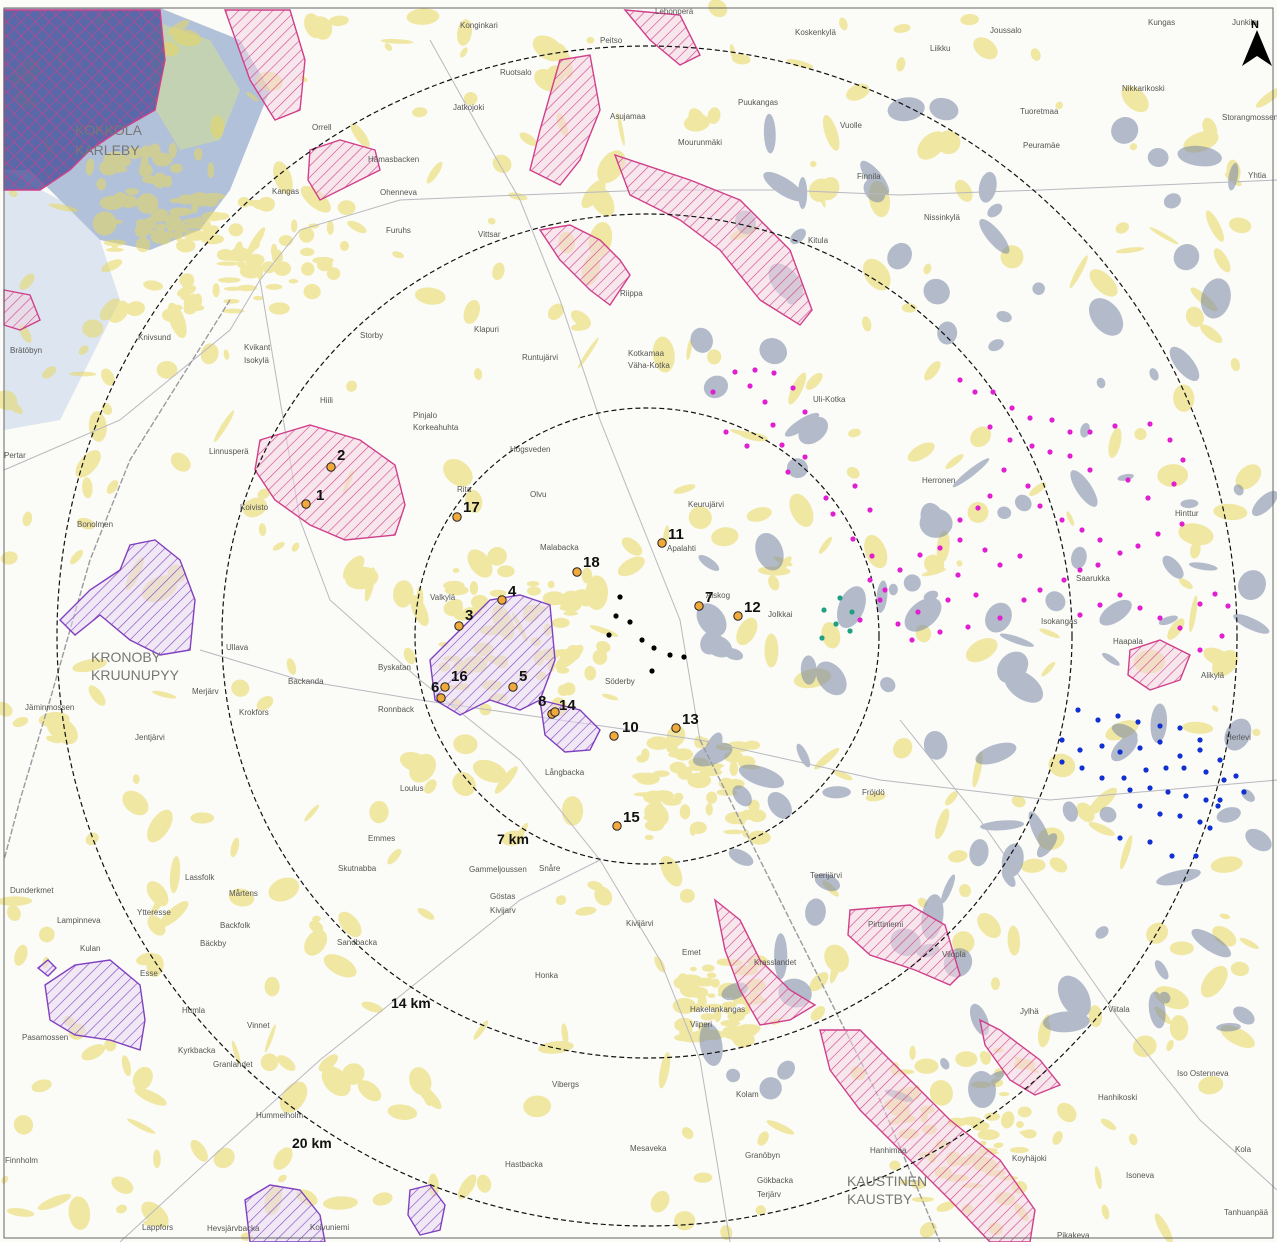 The height and width of the screenshot is (1242, 1277). Describe the element at coordinates (523, 676) in the screenshot. I see `site-number: 5` at that location.